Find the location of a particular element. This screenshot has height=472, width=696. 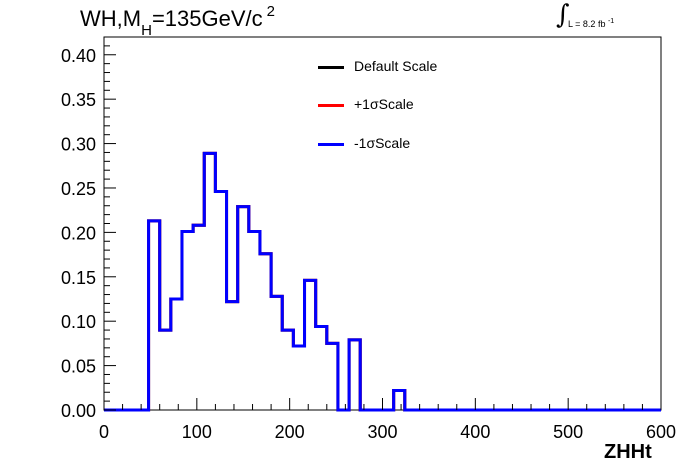

legend-label-default: Default Scale is located at coordinates (396, 66).